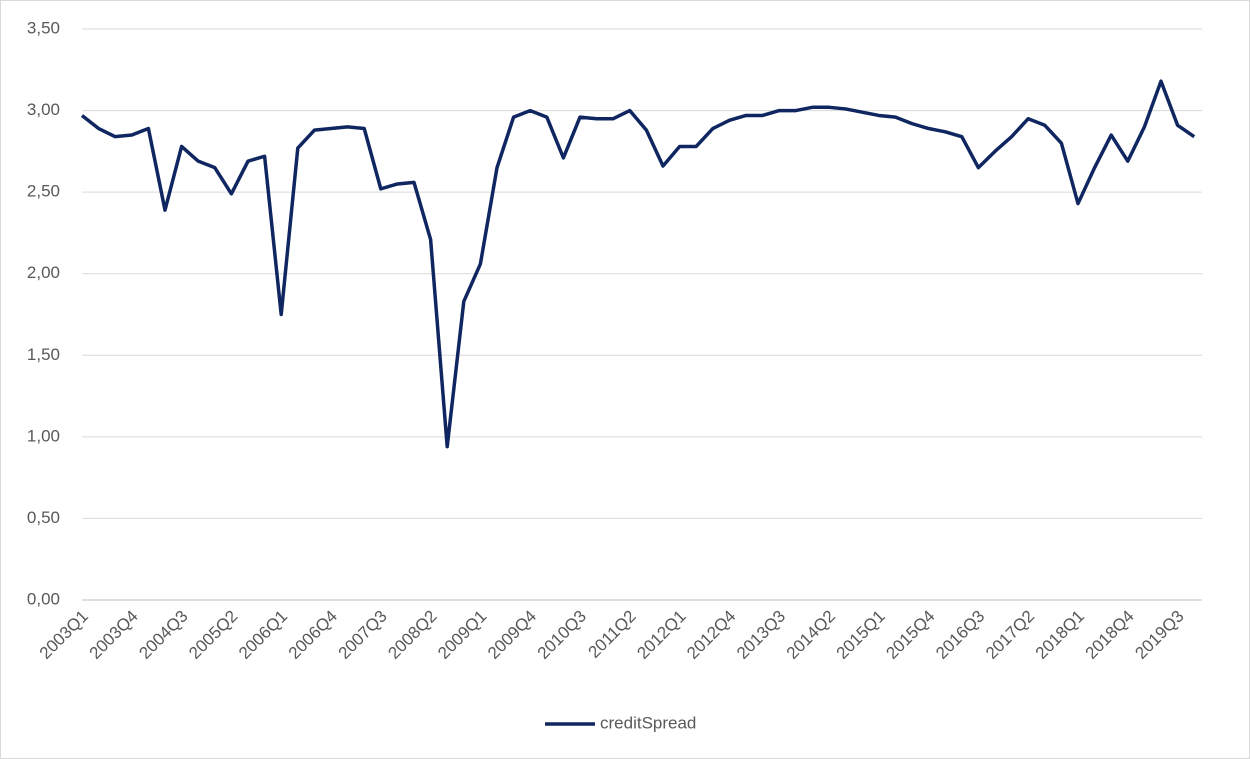 The image size is (1250, 759). What do you see at coordinates (43, 517) in the screenshot?
I see `y-tick-label: 0,50` at bounding box center [43, 517].